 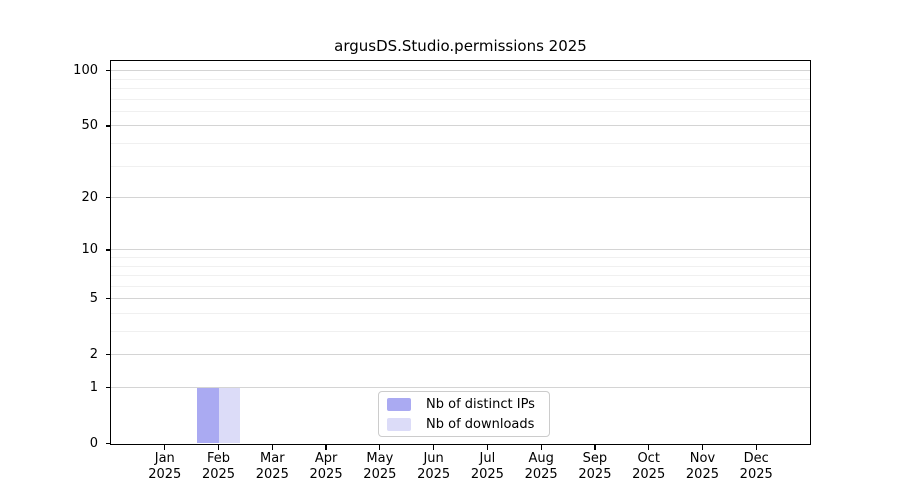 I want to click on x-tick-label: Feb 2025, so click(x=219, y=467).